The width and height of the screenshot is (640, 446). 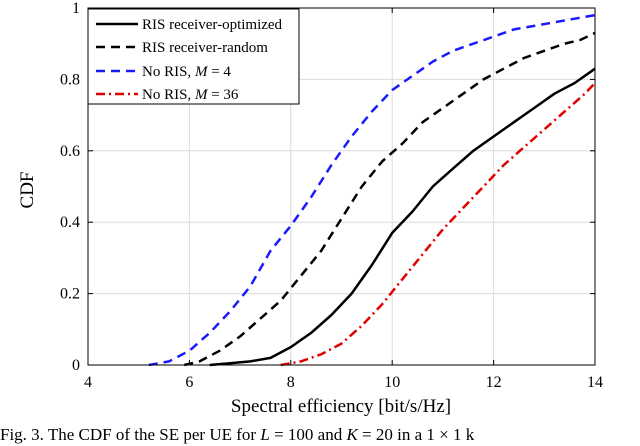 I want to click on legend-entry-2: RIS receiver-random, so click(x=182, y=48).